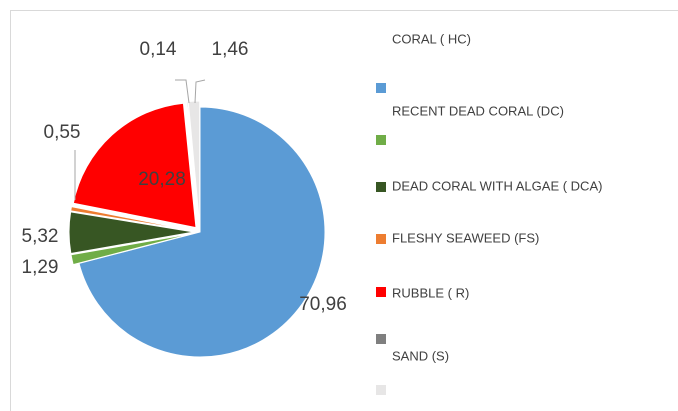 This screenshot has height=411, width=678. I want to click on legend-label: DEAD CORAL WITH ALGAE ( DCA), so click(497, 185).